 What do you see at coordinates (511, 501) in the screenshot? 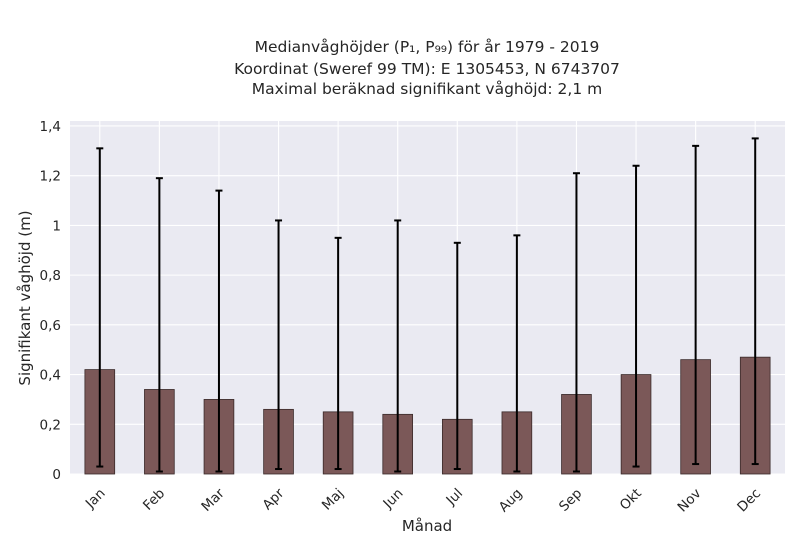
I see `x-tick-label: Aug` at bounding box center [511, 501].